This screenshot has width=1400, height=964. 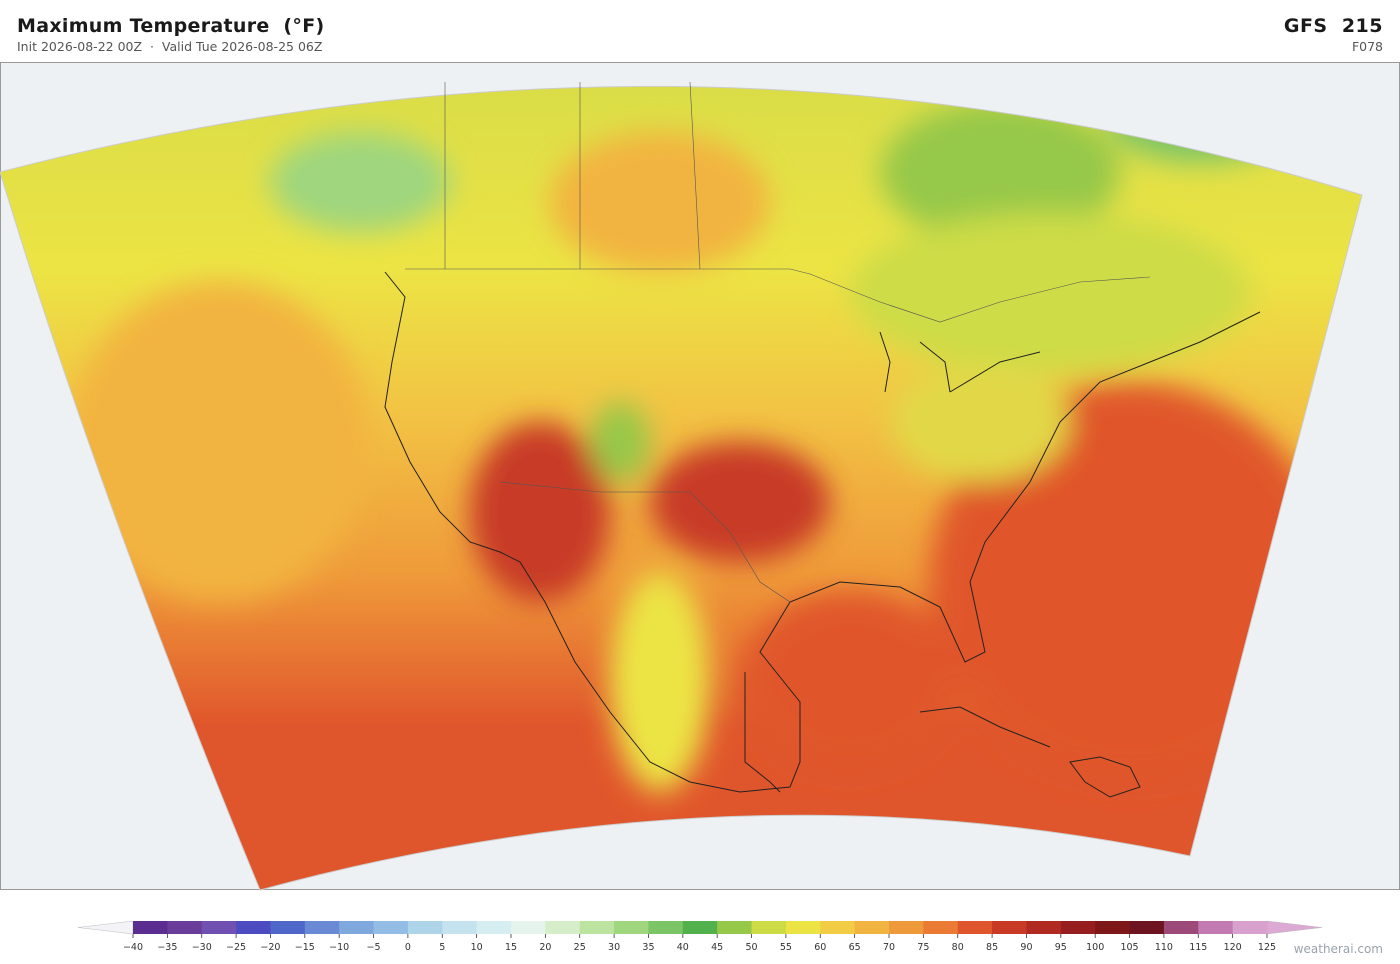 I want to click on tick-label: 25, so click(x=580, y=947).